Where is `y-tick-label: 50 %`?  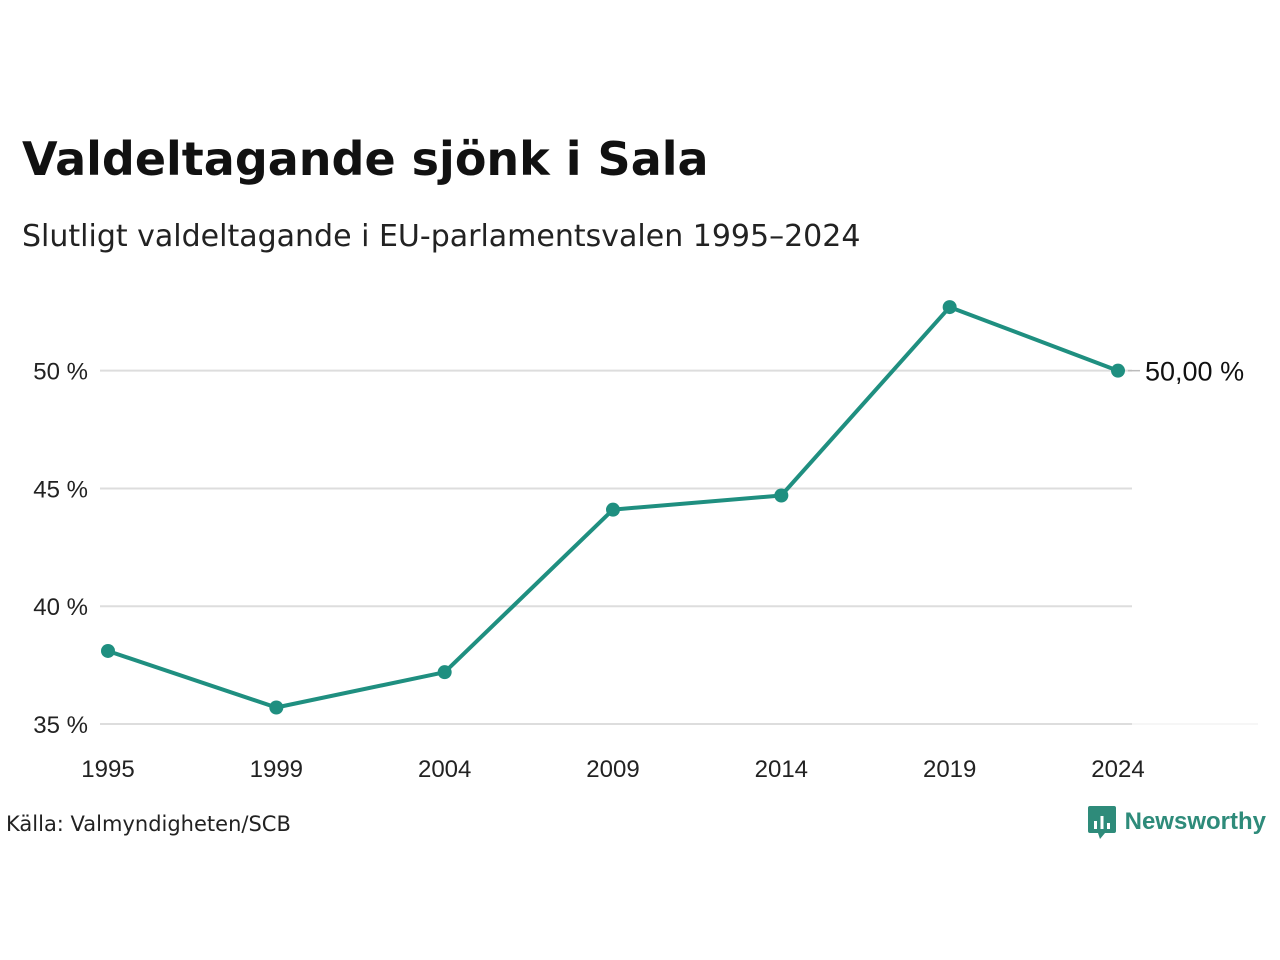
y-tick-label: 50 % is located at coordinates (60, 372).